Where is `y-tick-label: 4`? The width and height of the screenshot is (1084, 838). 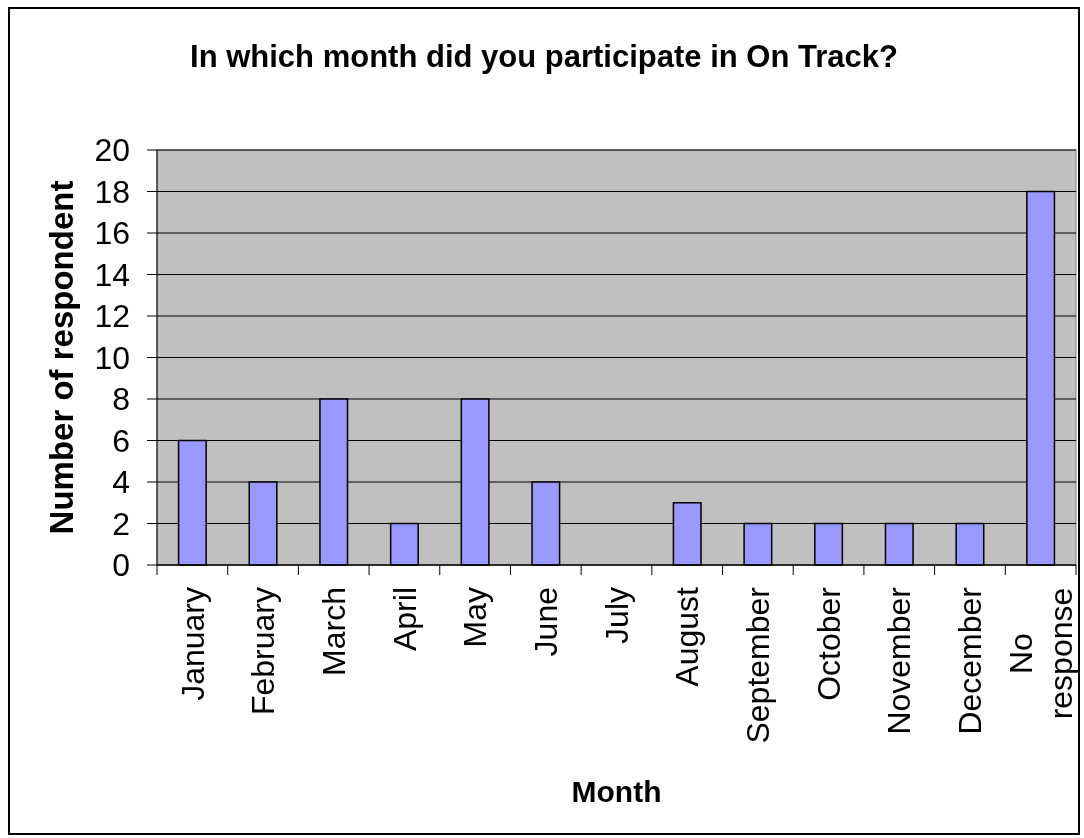
y-tick-label: 4 is located at coordinates (121, 482).